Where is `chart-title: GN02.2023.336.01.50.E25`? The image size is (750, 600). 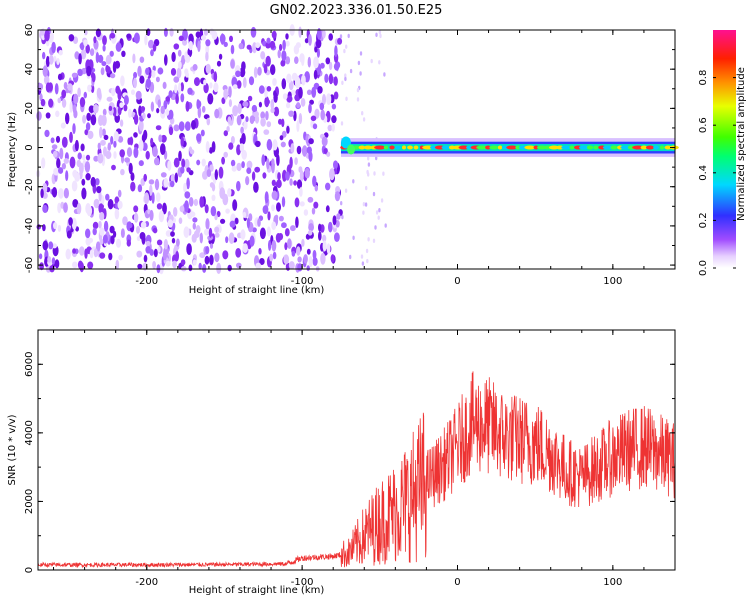
chart-title: GN02.2023.336.01.50.E25 is located at coordinates (356, 10).